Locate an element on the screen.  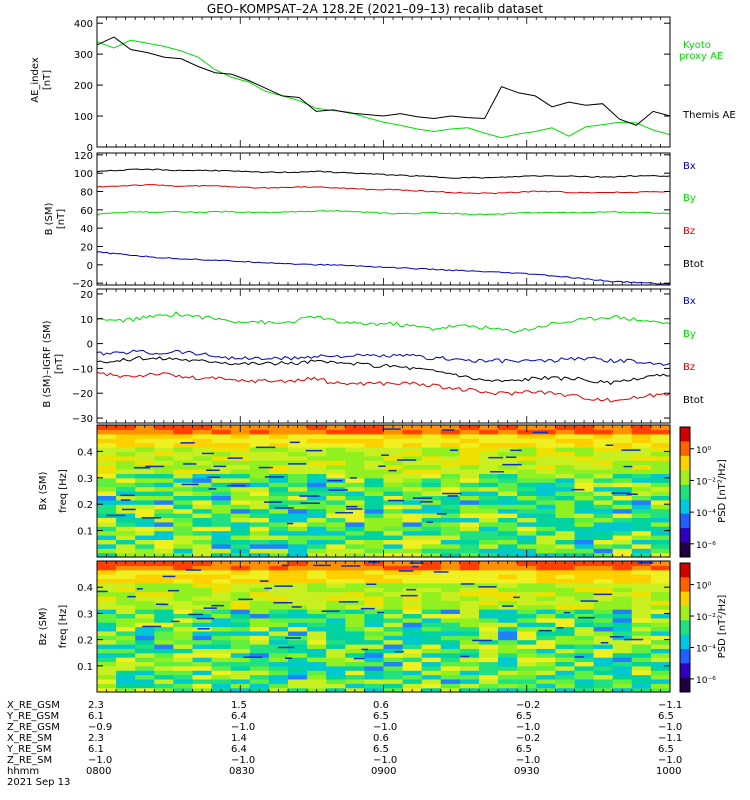
colorbar-swatch is located at coordinates (685, 492).